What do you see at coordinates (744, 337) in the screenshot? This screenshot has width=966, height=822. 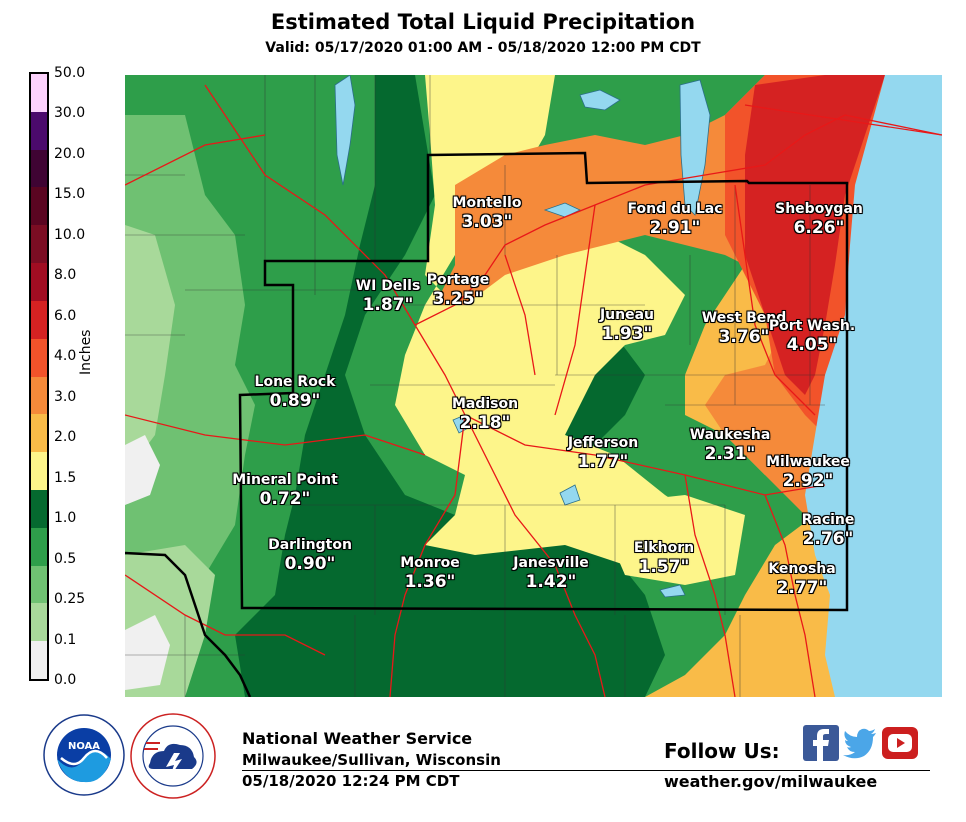 I see `city-precip-value: 3.76"` at bounding box center [744, 337].